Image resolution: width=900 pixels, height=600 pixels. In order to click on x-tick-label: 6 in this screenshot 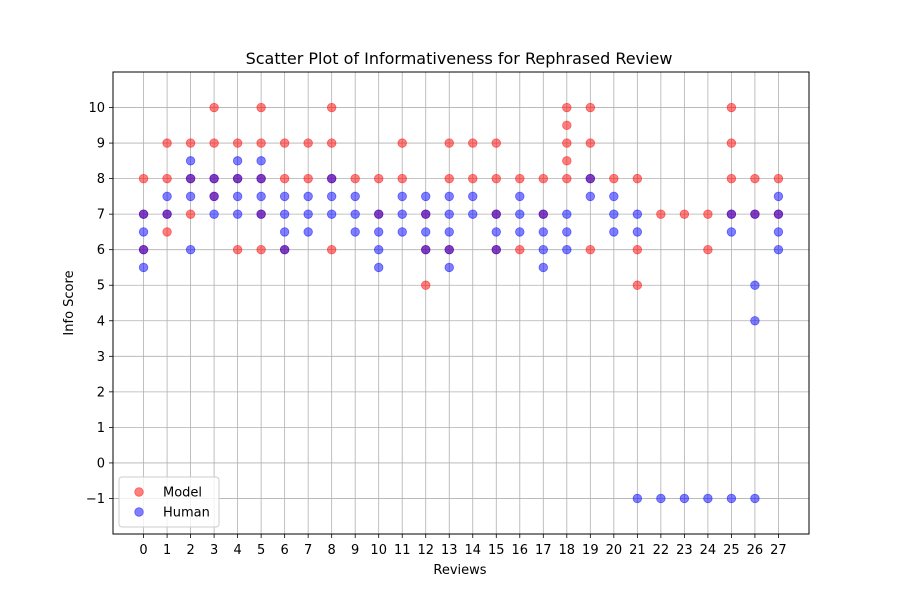, I will do `click(285, 550)`.